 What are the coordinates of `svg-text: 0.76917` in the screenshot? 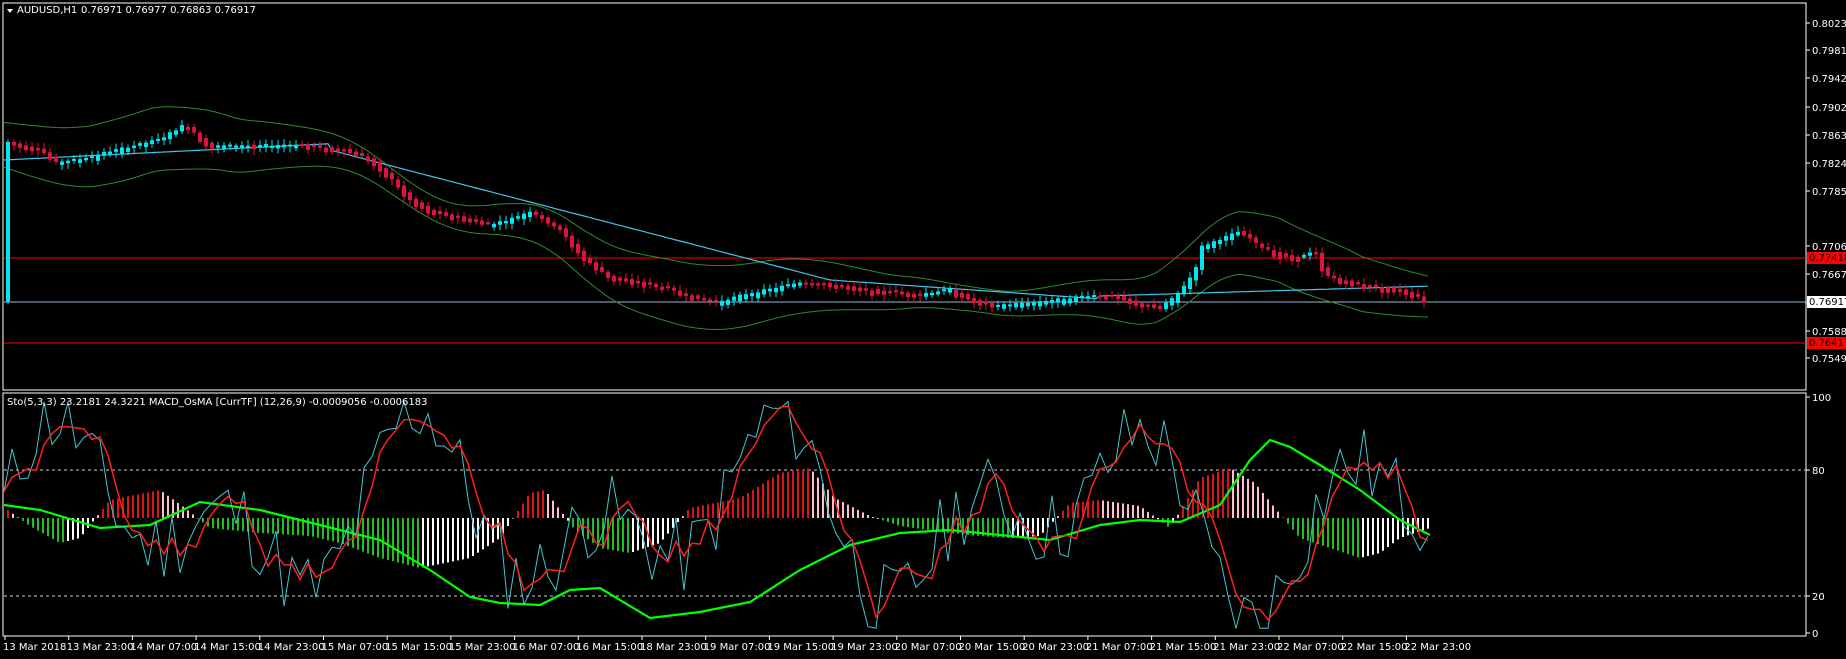 It's located at (1827, 302).